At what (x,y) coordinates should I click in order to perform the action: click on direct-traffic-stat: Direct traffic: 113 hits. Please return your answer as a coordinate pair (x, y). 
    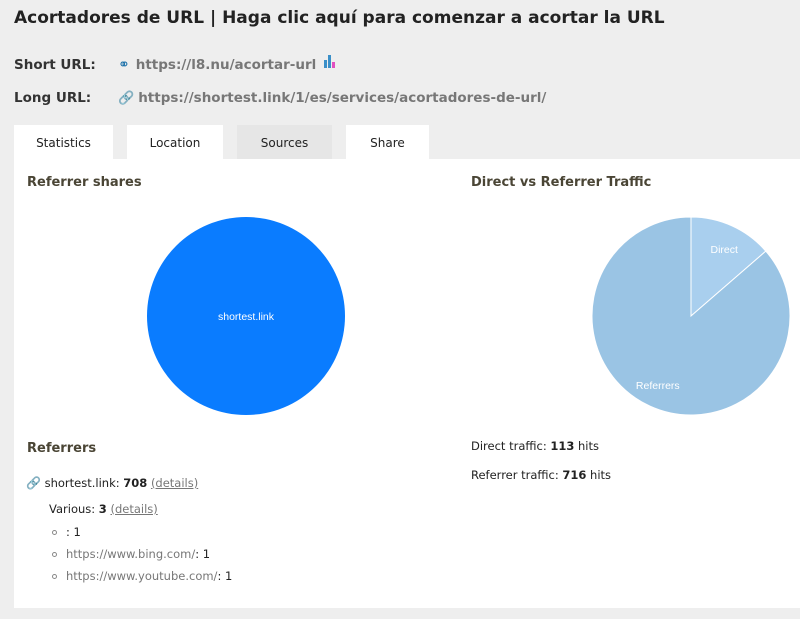
    Looking at the image, I should click on (535, 446).